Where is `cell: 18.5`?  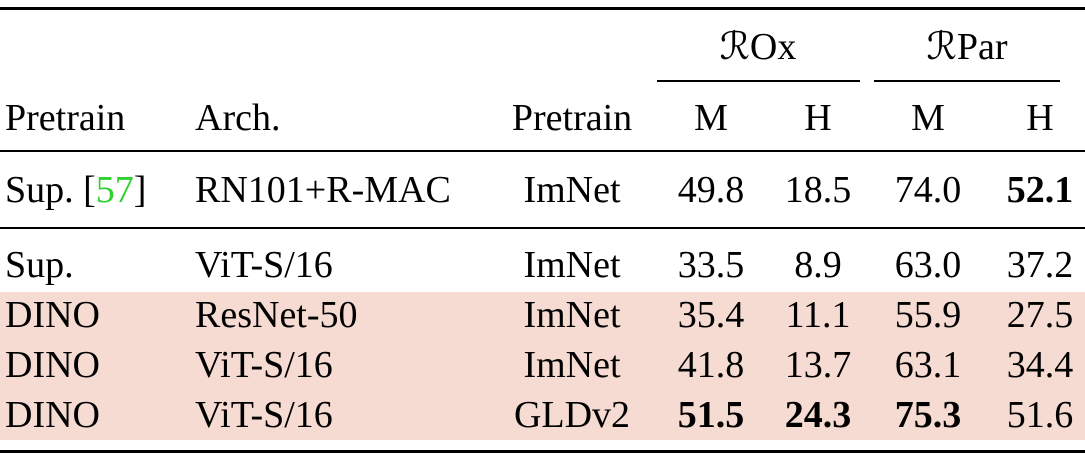
cell: 18.5 is located at coordinates (818, 190).